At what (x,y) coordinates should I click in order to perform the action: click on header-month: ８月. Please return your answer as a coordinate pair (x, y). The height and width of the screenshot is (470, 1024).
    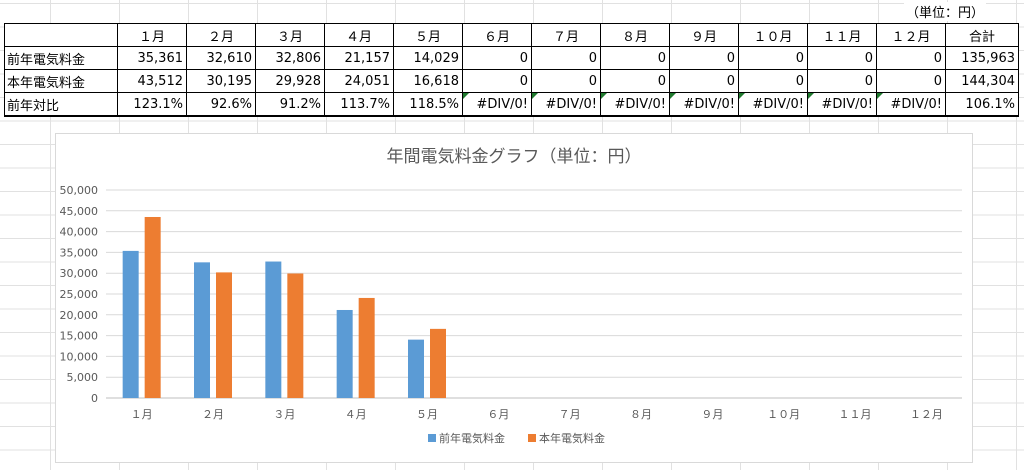
    Looking at the image, I should click on (635, 35).